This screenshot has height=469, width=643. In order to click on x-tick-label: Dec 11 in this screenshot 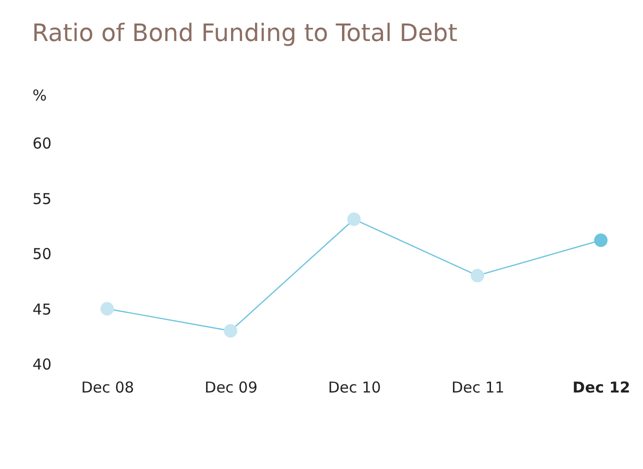, I will do `click(477, 387)`.